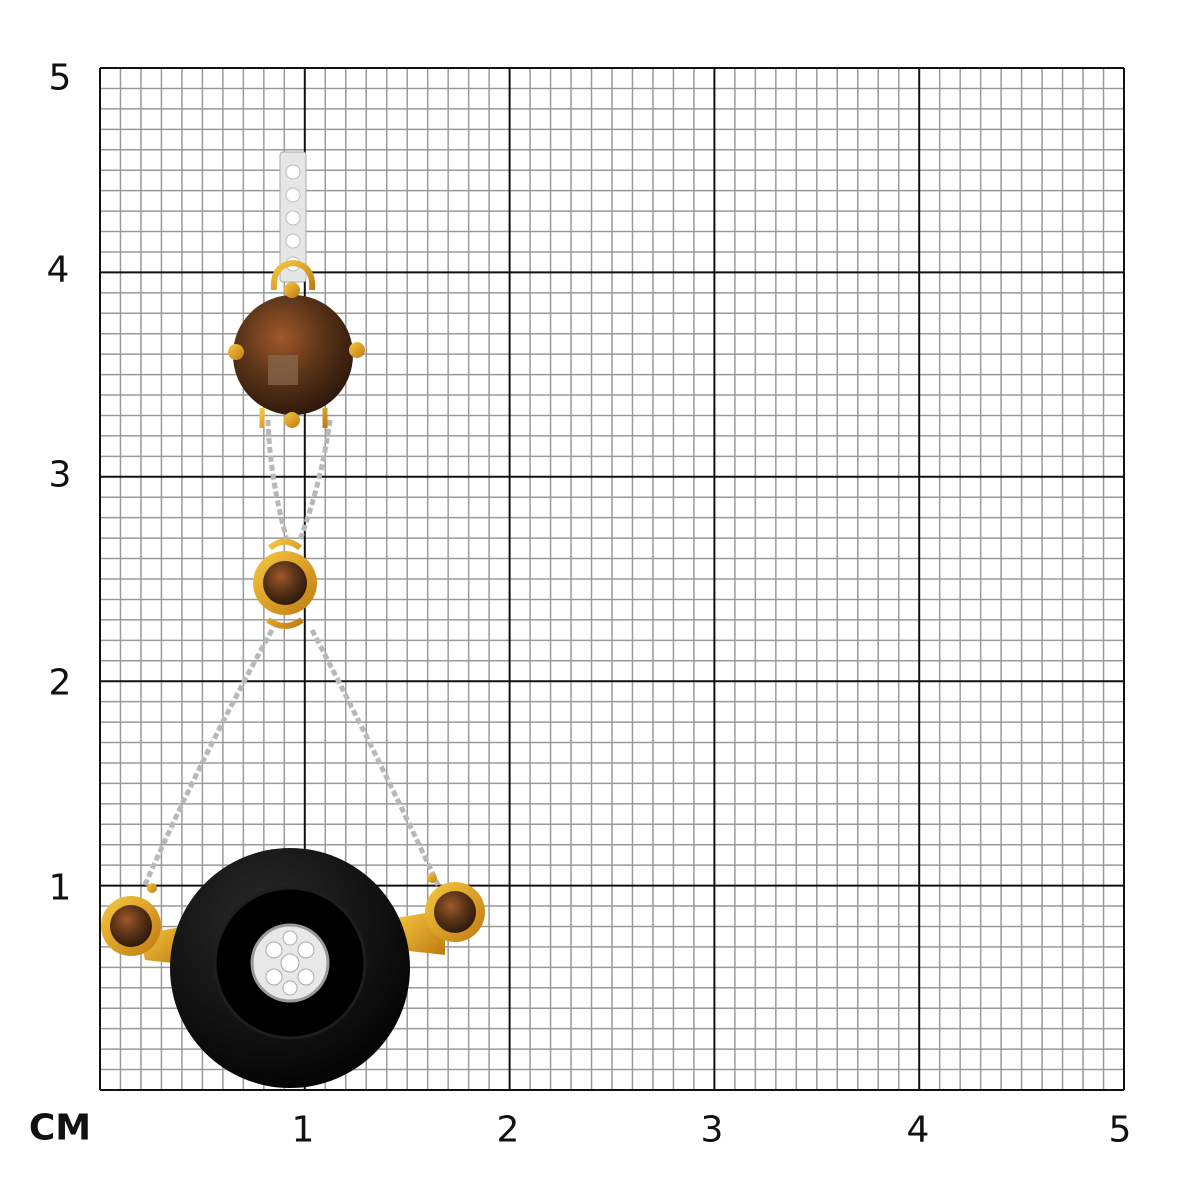 Image resolution: width=1200 pixels, height=1200 pixels. Describe the element at coordinates (60, 888) in the screenshot. I see `y-tick-label: 1` at that location.